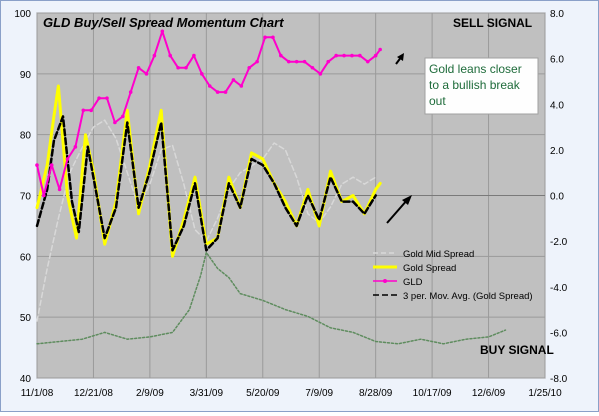 The image size is (599, 416). I want to click on up-arrow-large, so click(399, 209).